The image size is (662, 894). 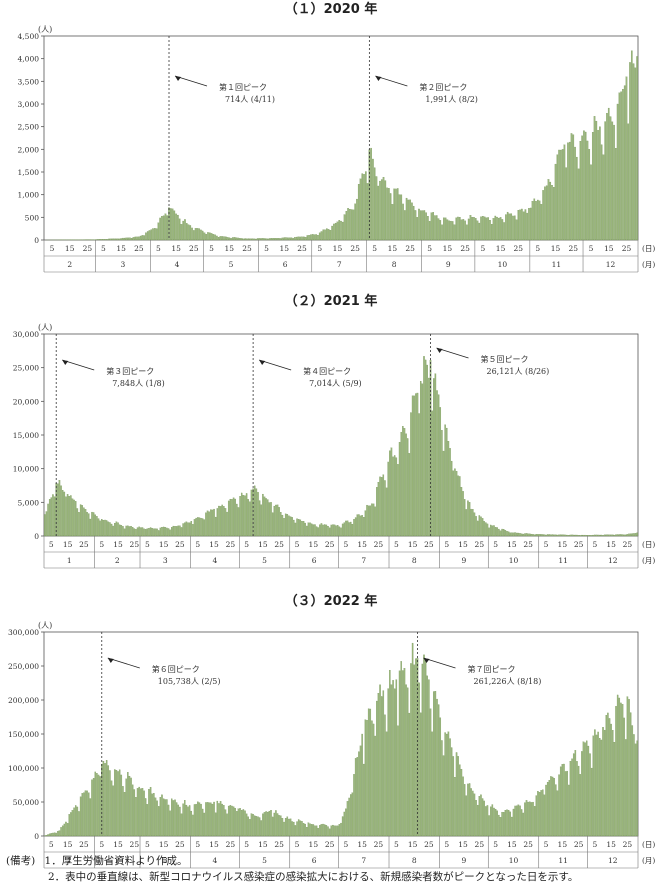 I want to click on y-tick-label: 50,000, so click(x=26, y=802).